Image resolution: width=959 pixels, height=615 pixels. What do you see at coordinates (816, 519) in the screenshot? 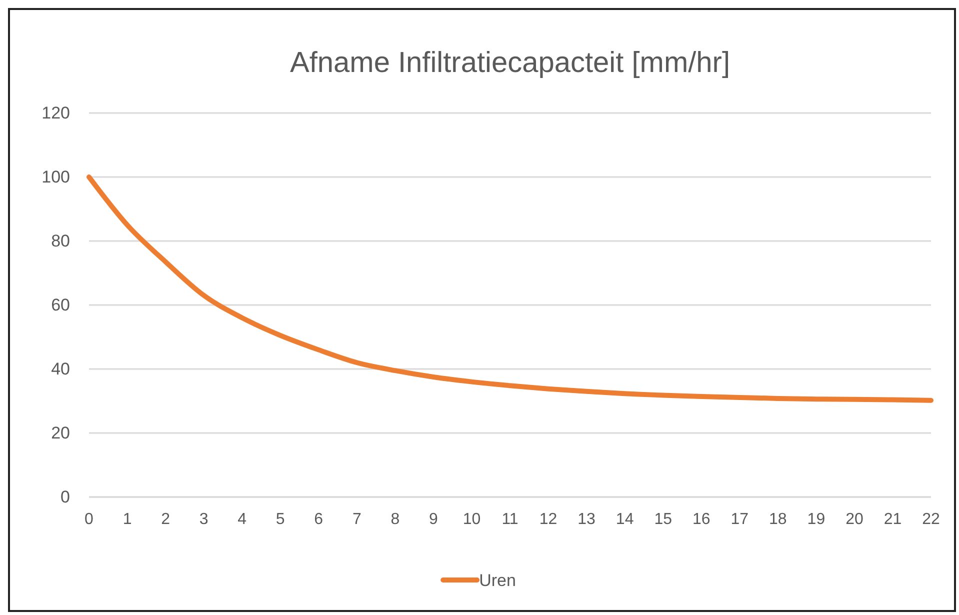
I see `x-tick-label: 19` at bounding box center [816, 519].